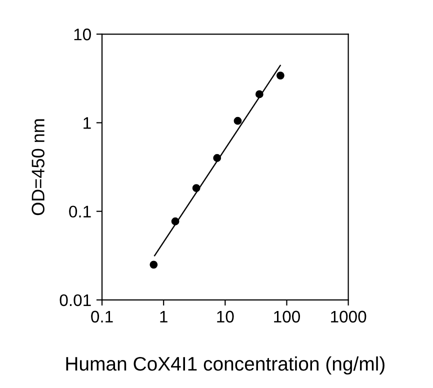 The image size is (433, 388). What do you see at coordinates (87, 123) in the screenshot?
I see `y-tick-label: 1` at bounding box center [87, 123].